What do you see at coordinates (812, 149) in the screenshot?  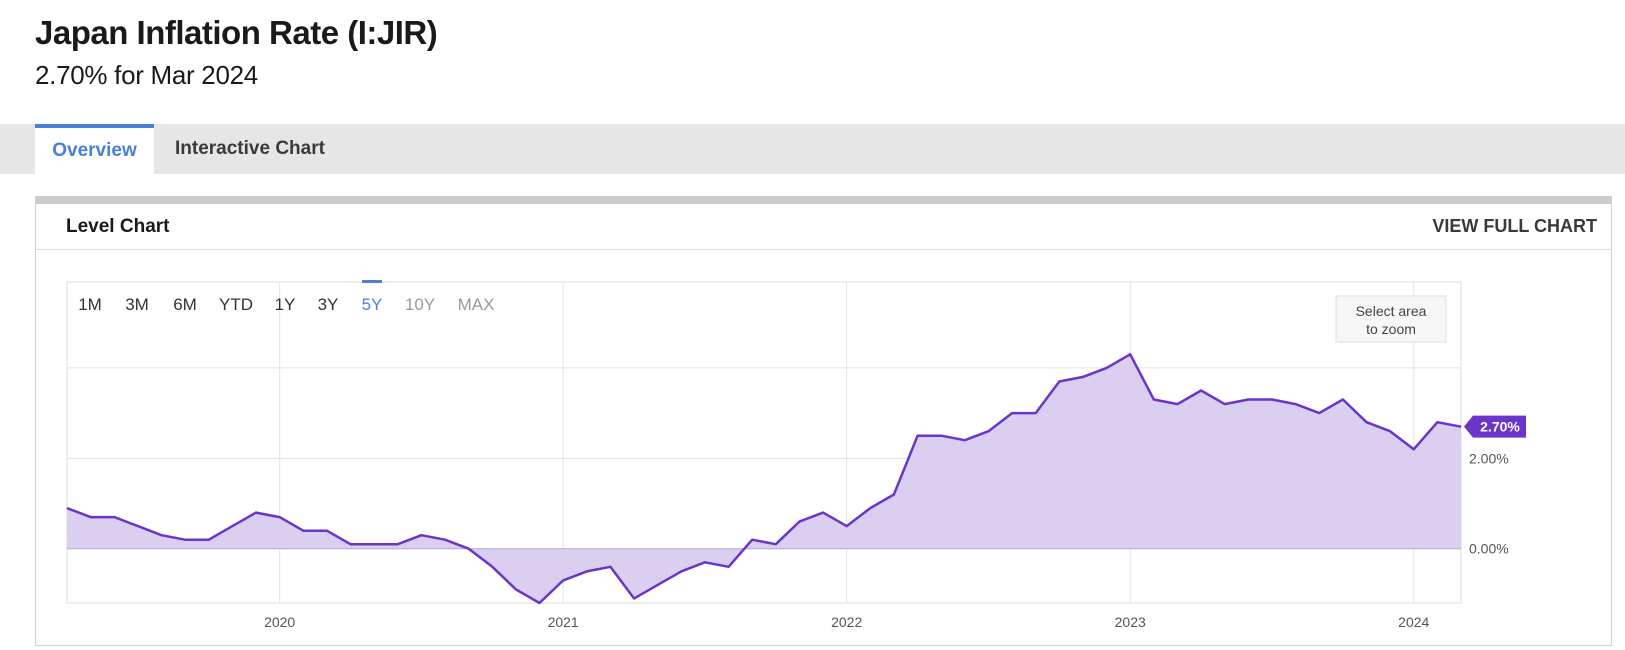 I see `tab-bar: Overview Interactive Chart` at bounding box center [812, 149].